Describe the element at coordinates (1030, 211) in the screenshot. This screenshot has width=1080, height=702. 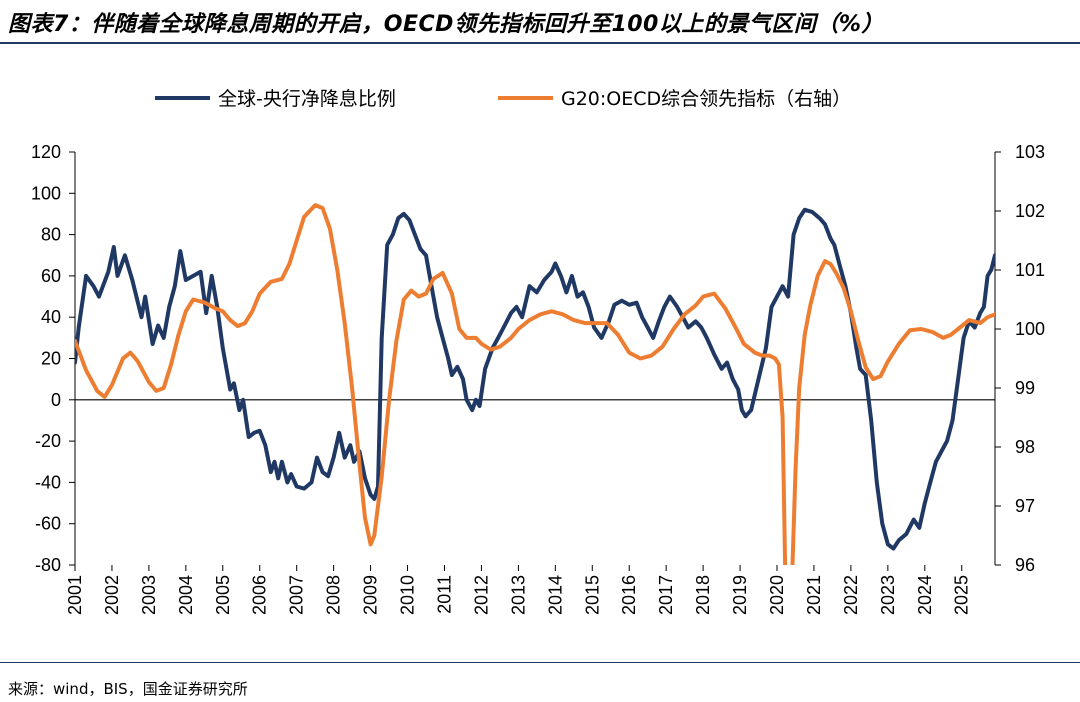
I see `right-tick-label: 102` at that location.